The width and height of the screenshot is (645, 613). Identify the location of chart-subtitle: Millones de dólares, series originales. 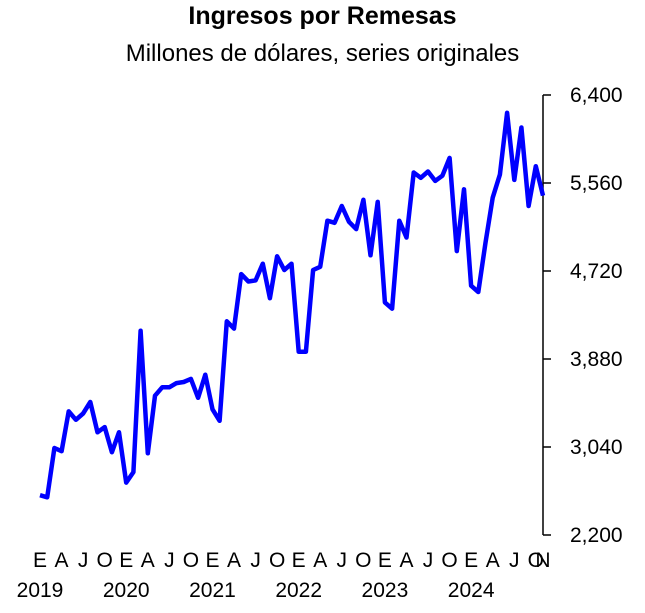
(322, 53).